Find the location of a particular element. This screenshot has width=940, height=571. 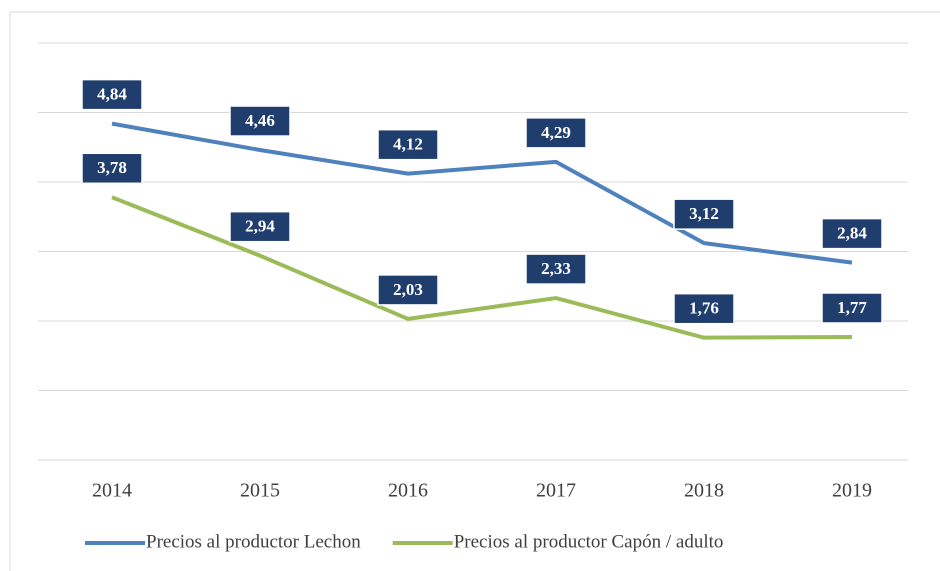

data-label: 2,33 is located at coordinates (556, 268).